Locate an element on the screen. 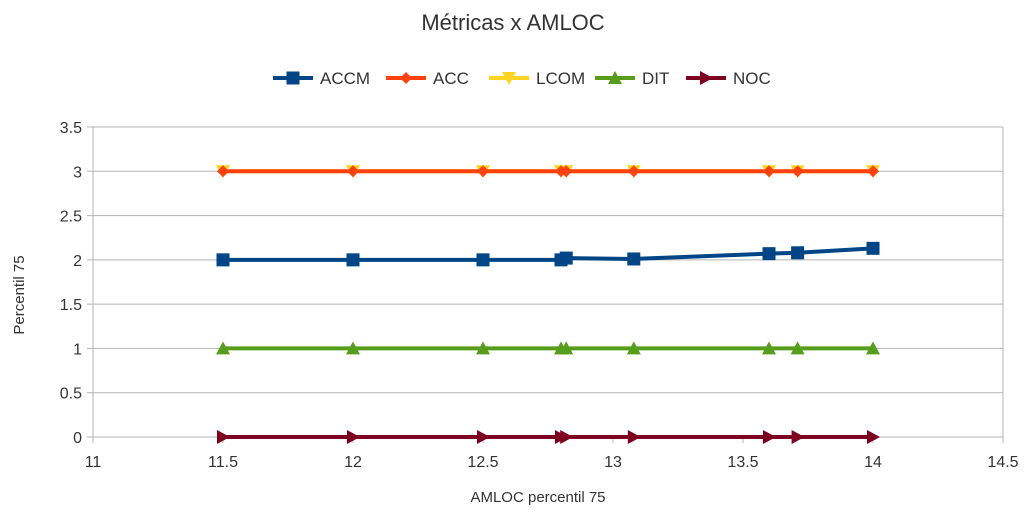 The width and height of the screenshot is (1027, 514). legend-marker-dit is located at coordinates (615, 77).